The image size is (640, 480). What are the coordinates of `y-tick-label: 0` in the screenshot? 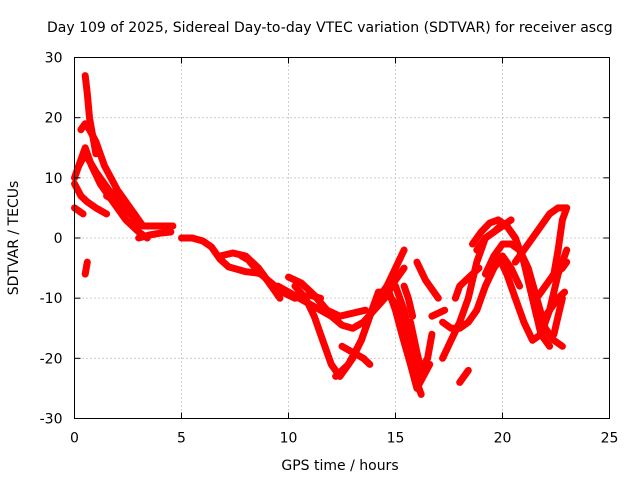 It's located at (58, 239).